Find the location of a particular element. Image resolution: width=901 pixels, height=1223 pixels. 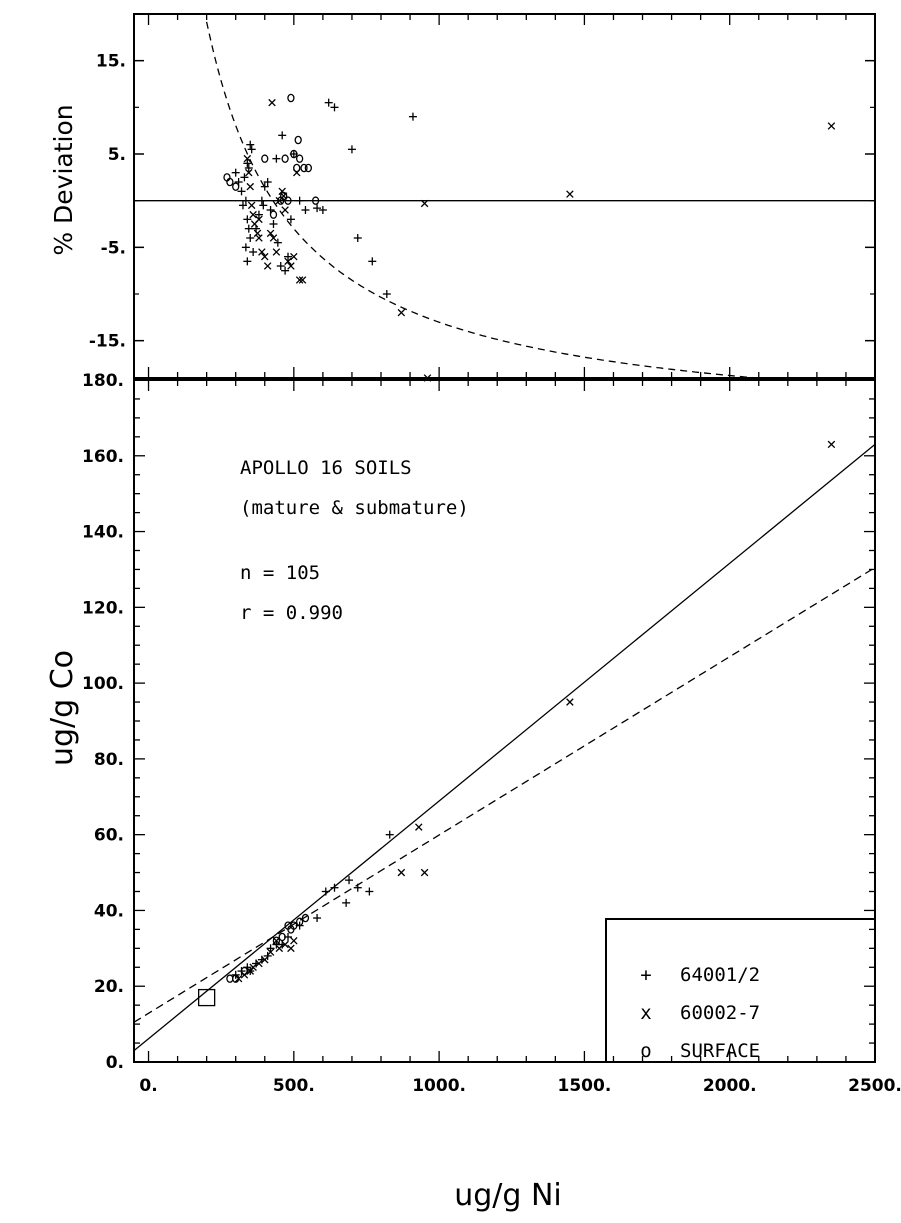

x-axis-label: ug/g Ni is located at coordinates (508, 1195).